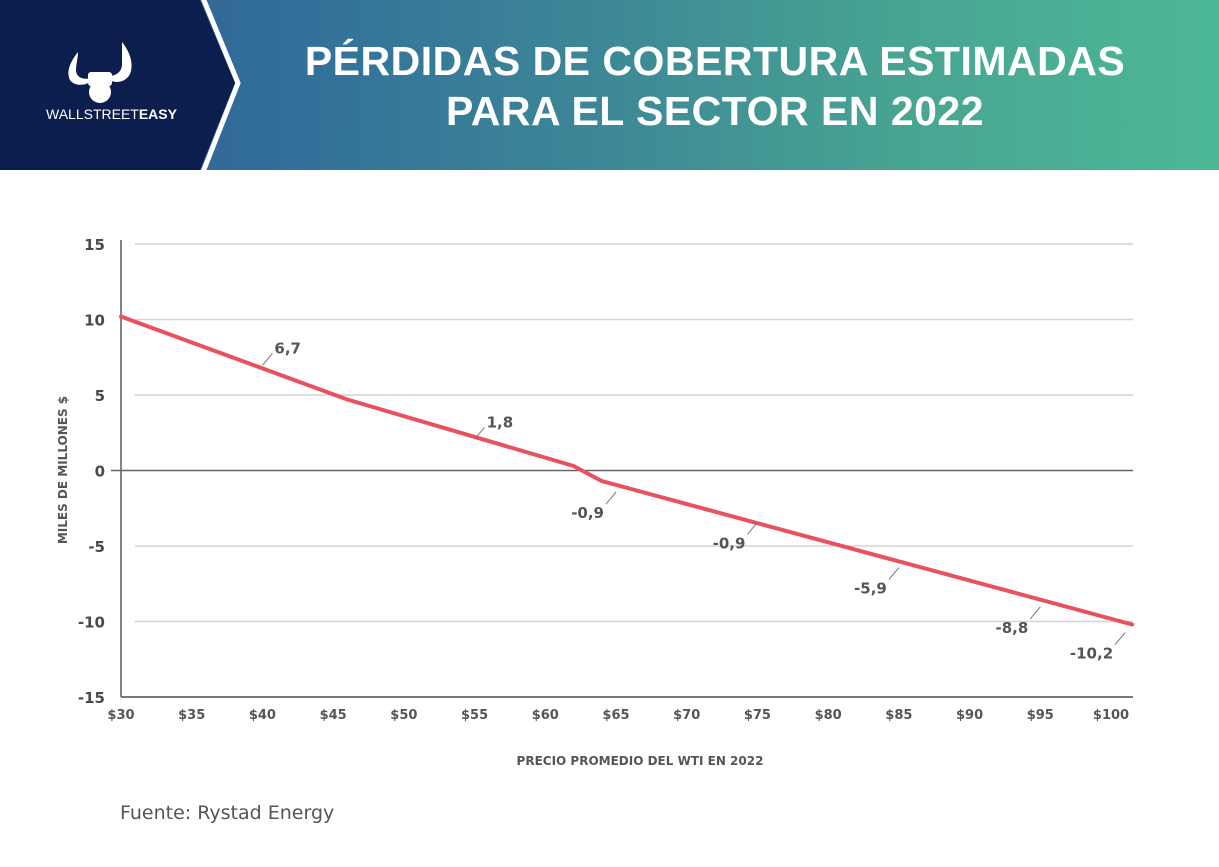  Describe the element at coordinates (615, 715) in the screenshot. I see `x-tick-label: $65` at that location.